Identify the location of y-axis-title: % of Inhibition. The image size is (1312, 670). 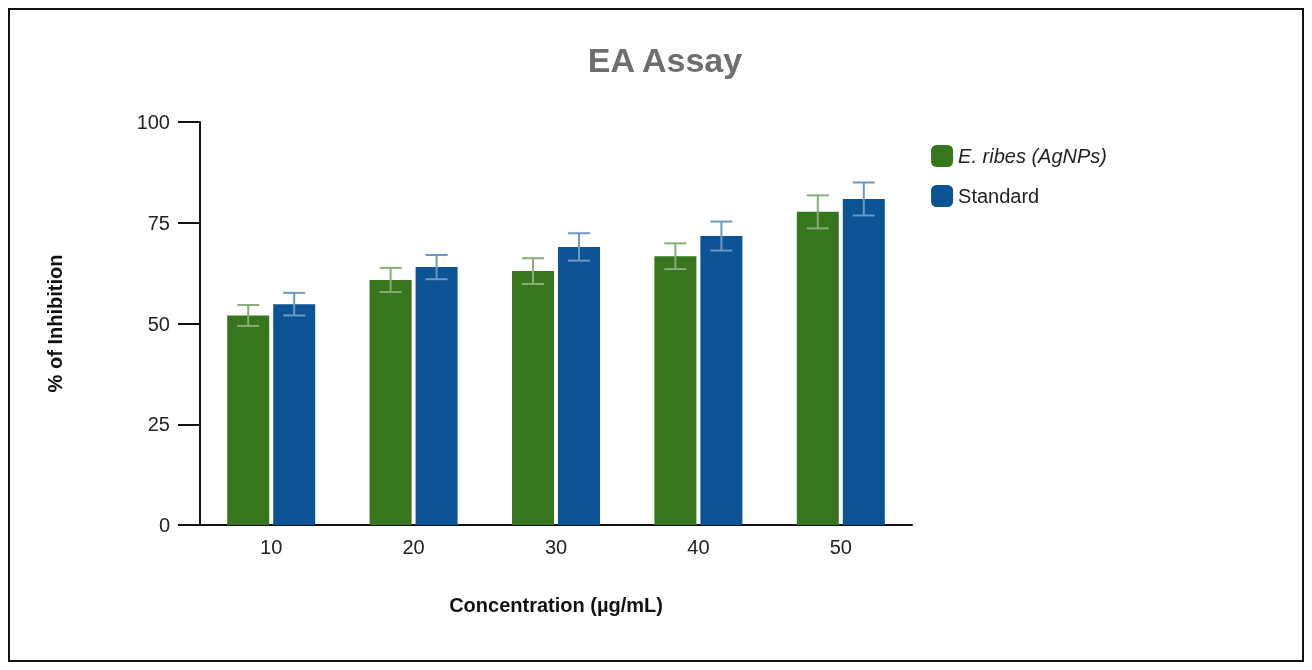
(55, 323).